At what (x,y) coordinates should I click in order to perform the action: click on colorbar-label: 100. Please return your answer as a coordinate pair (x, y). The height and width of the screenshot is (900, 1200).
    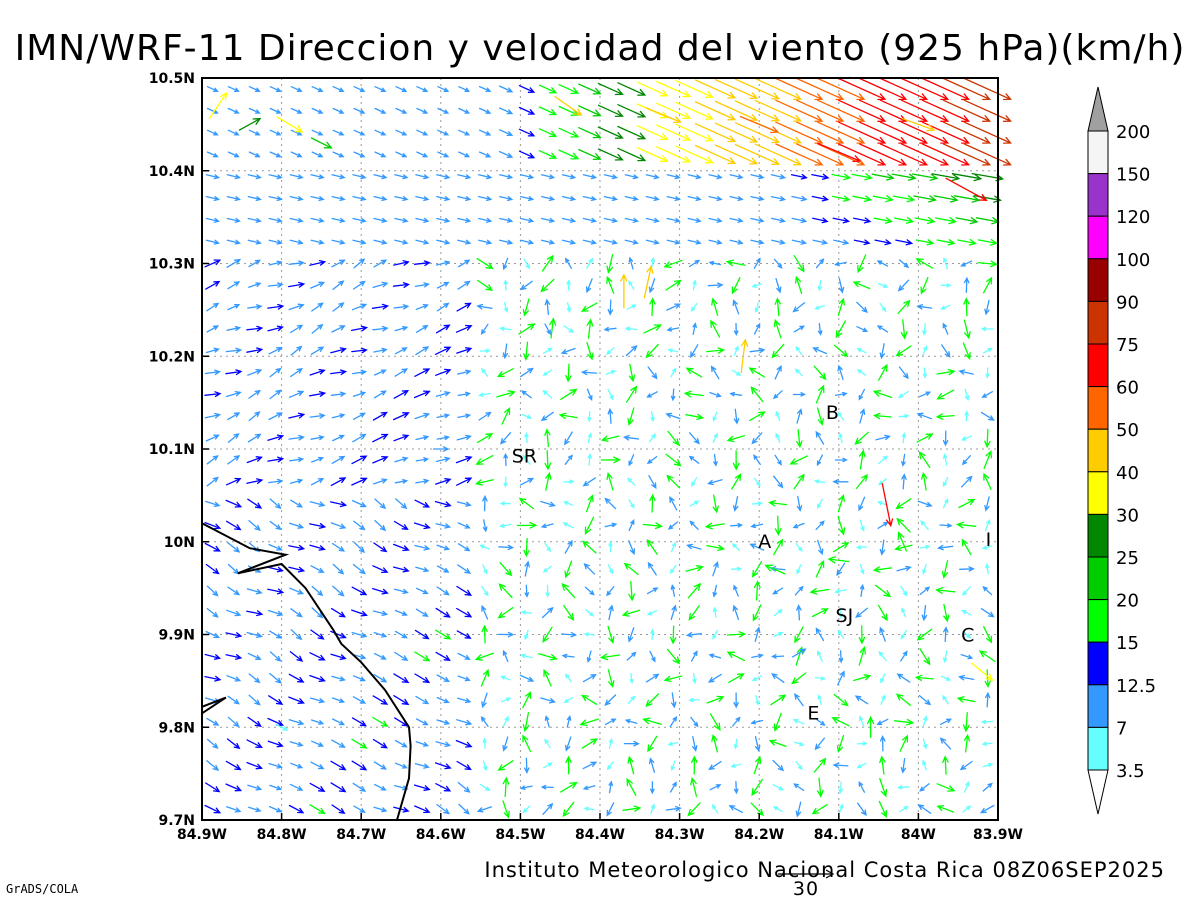
    Looking at the image, I should click on (1133, 260).